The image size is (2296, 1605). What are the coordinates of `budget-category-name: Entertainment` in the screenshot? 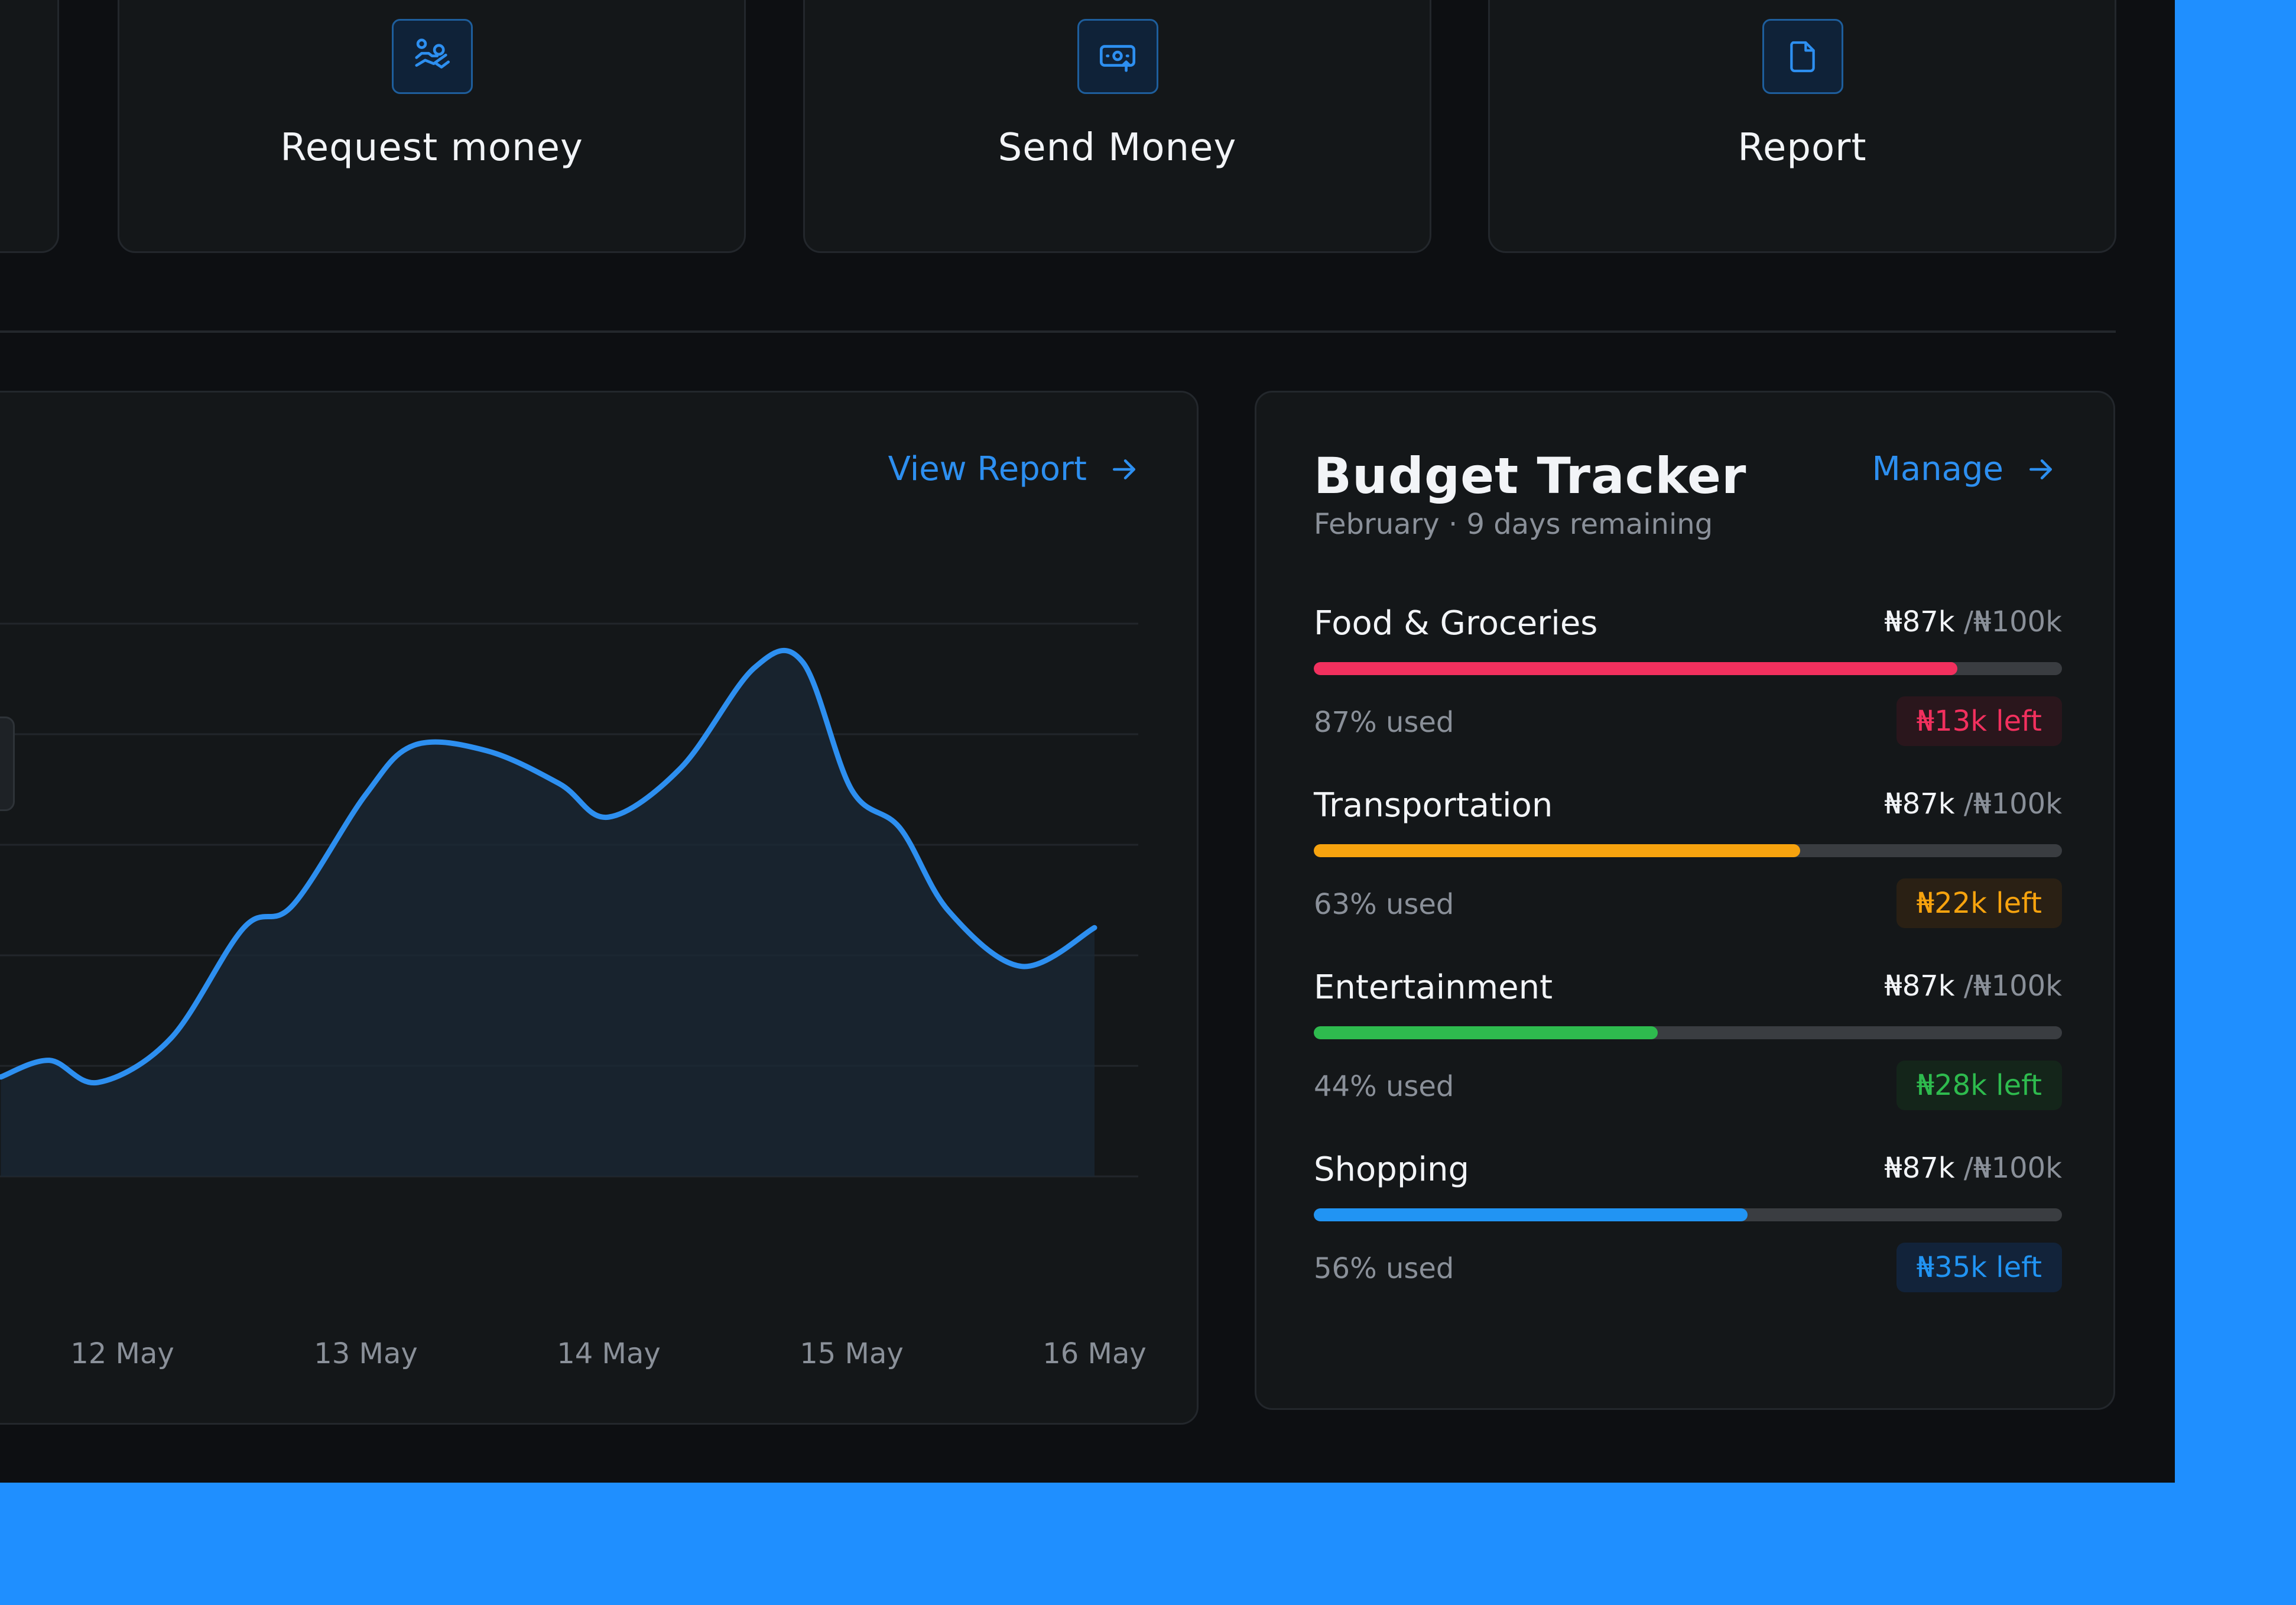 It's located at (1433, 988).